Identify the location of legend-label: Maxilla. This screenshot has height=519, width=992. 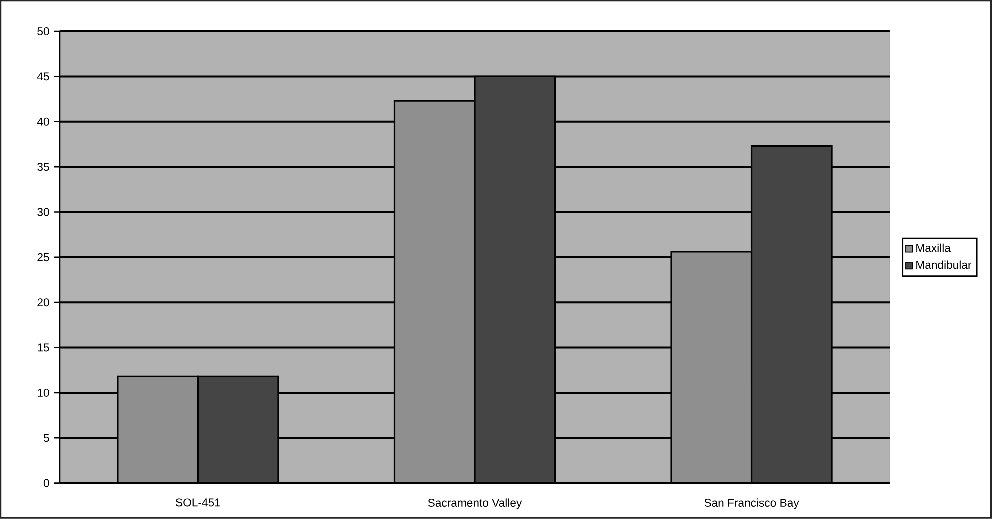
(933, 248).